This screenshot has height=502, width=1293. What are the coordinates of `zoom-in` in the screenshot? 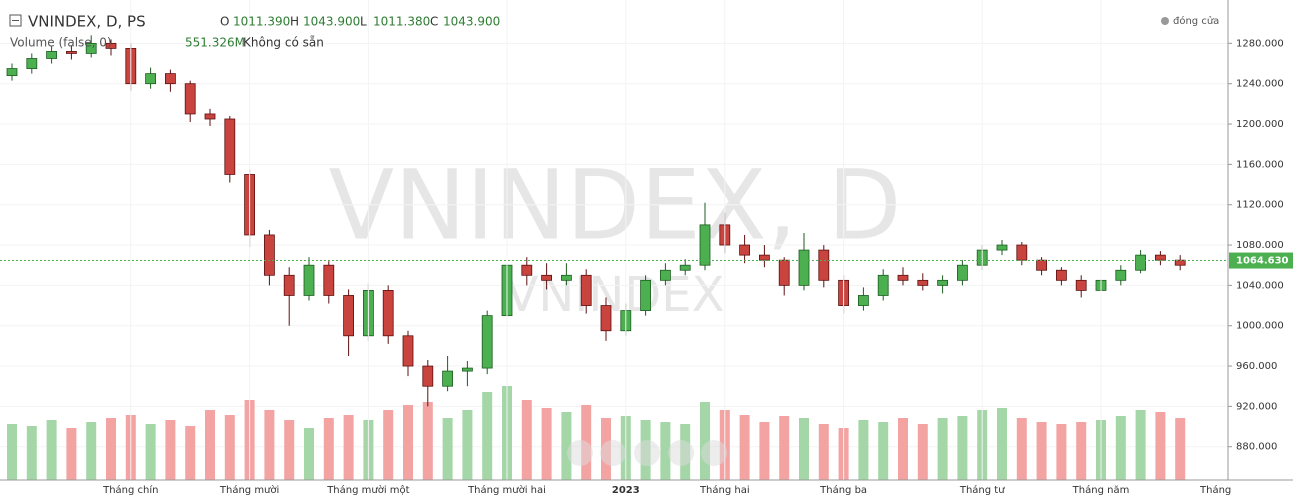 It's located at (681, 453).